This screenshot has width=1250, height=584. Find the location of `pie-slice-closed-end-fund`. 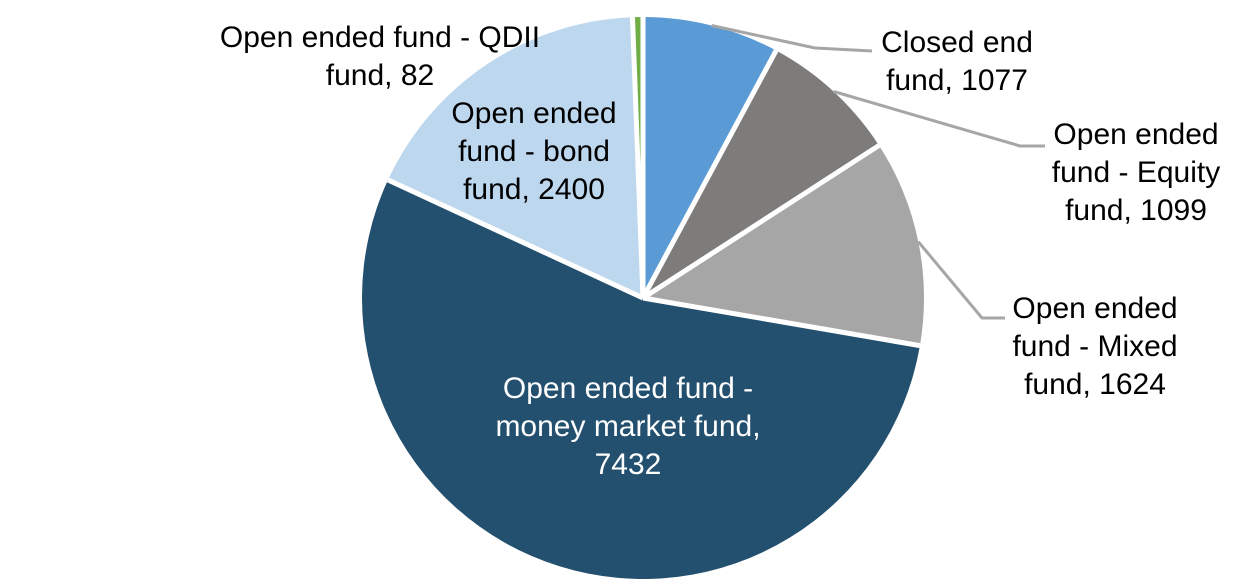

pie-slice-closed-end-fund is located at coordinates (710, 157).